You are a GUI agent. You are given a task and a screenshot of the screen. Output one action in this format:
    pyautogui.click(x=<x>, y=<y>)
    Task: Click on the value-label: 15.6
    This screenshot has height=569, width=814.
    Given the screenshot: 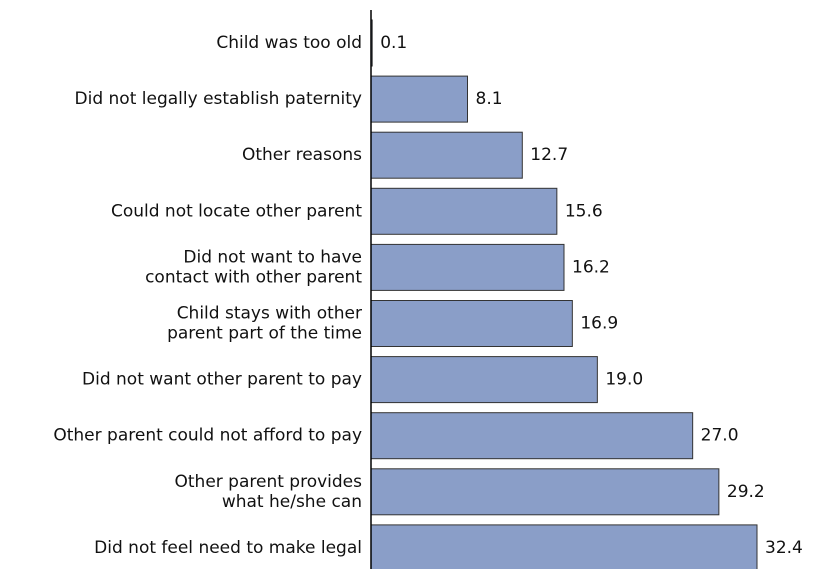 What is the action you would take?
    pyautogui.click(x=584, y=211)
    